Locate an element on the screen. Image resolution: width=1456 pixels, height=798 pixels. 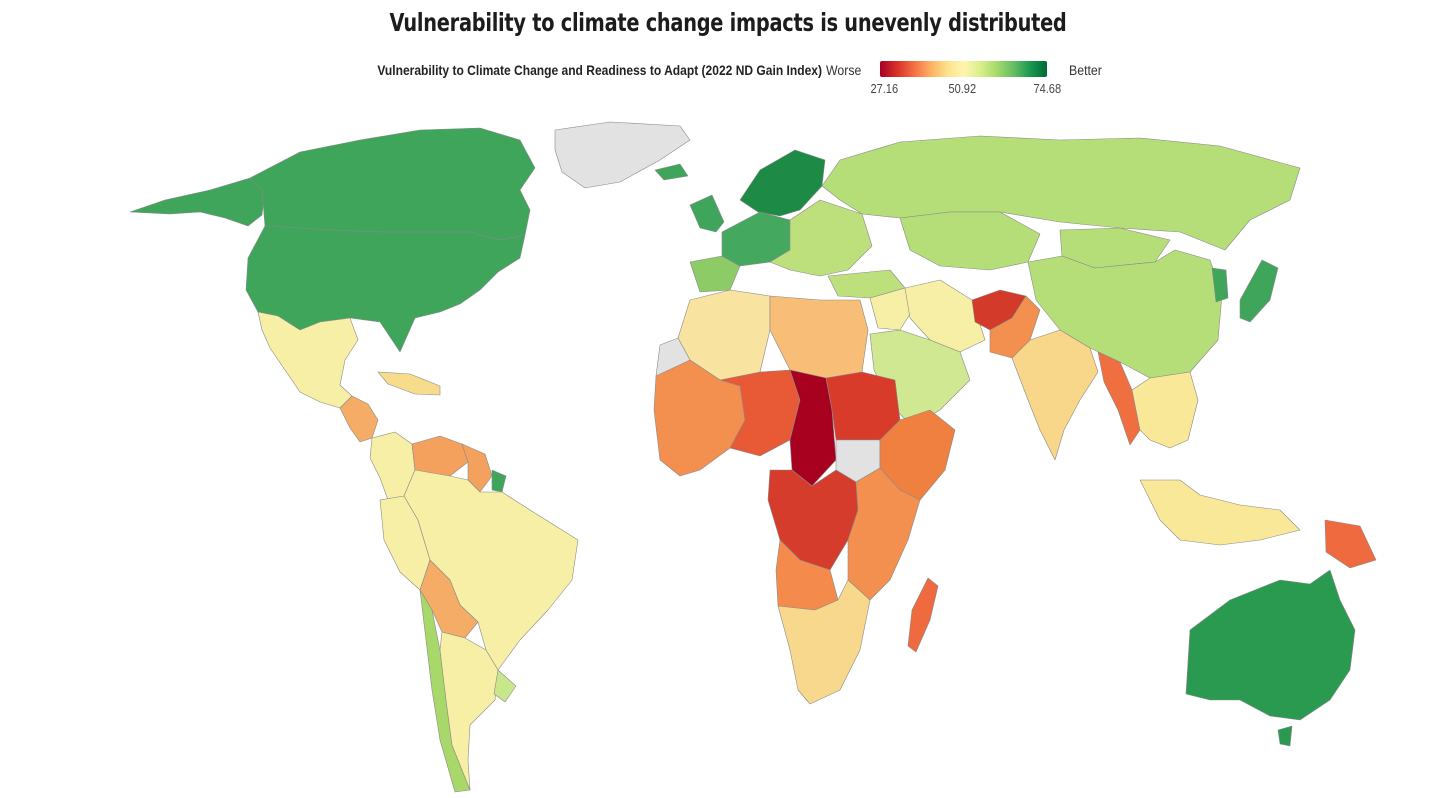
region-iberia is located at coordinates (715, 274).